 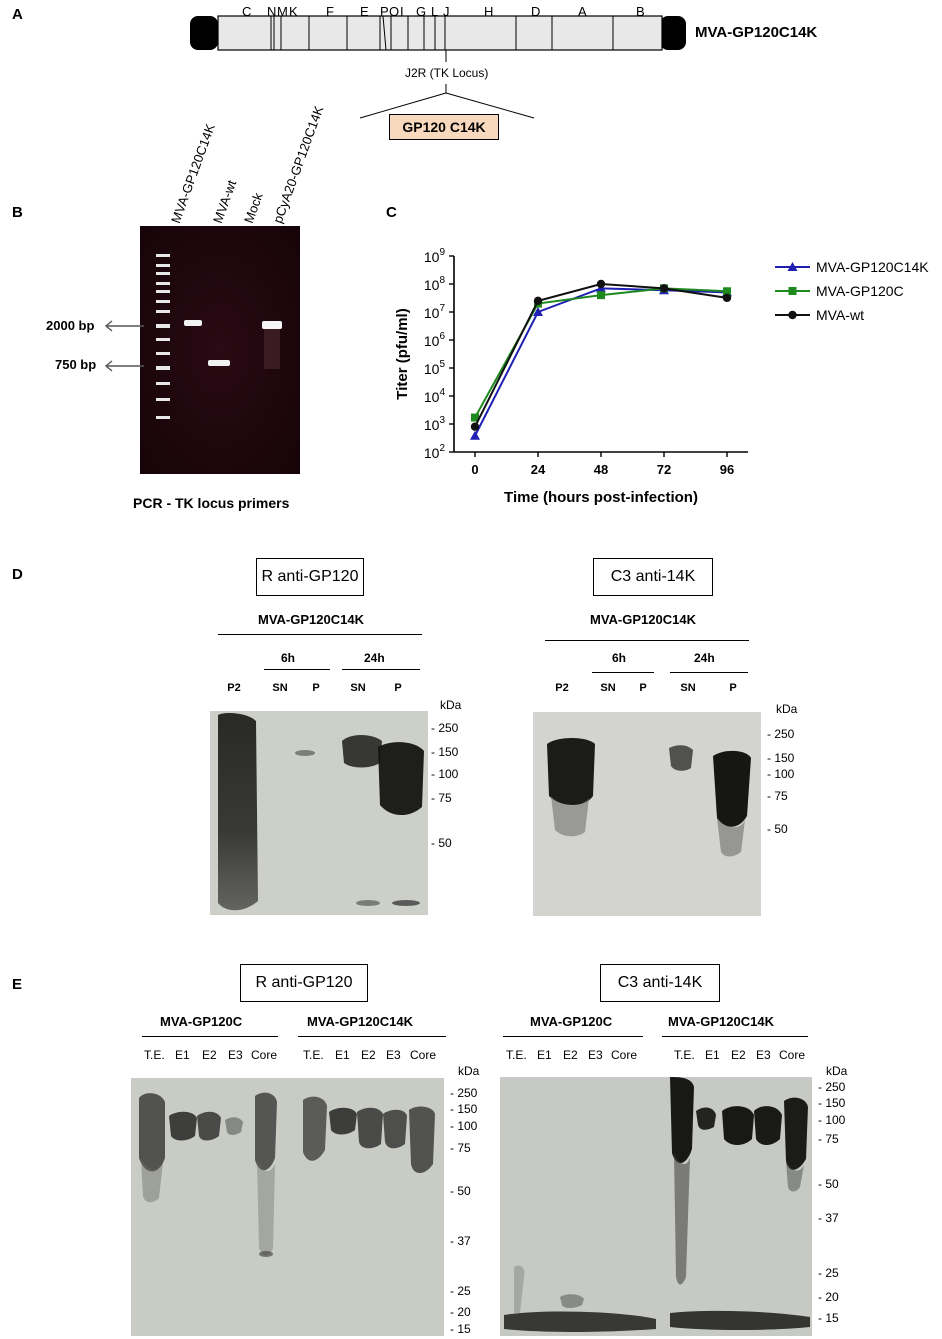 I want to click on e-right-lane: E2, so click(x=570, y=1055).